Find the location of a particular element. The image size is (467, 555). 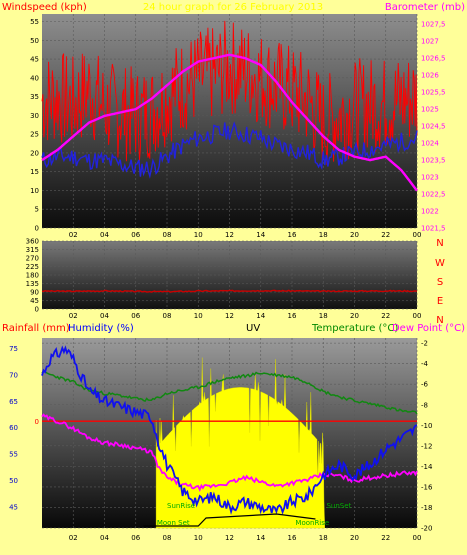

compass-label: E is located at coordinates (440, 301).